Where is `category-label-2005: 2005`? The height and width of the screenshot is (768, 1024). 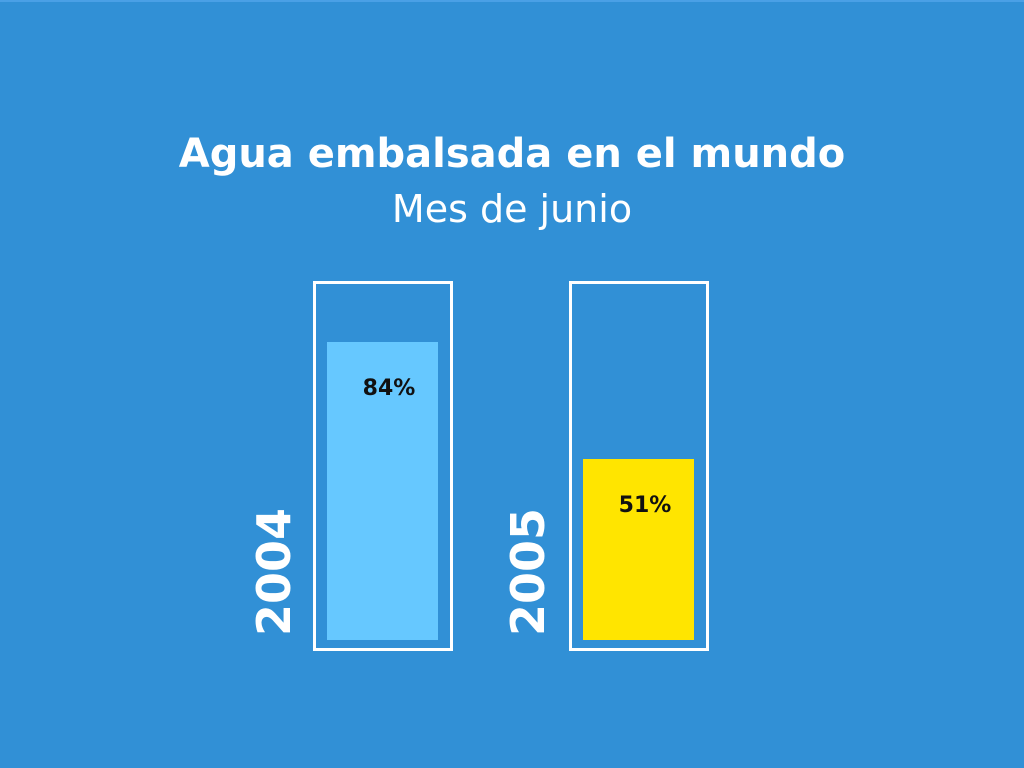
category-label-2005: 2005 is located at coordinates (528, 572).